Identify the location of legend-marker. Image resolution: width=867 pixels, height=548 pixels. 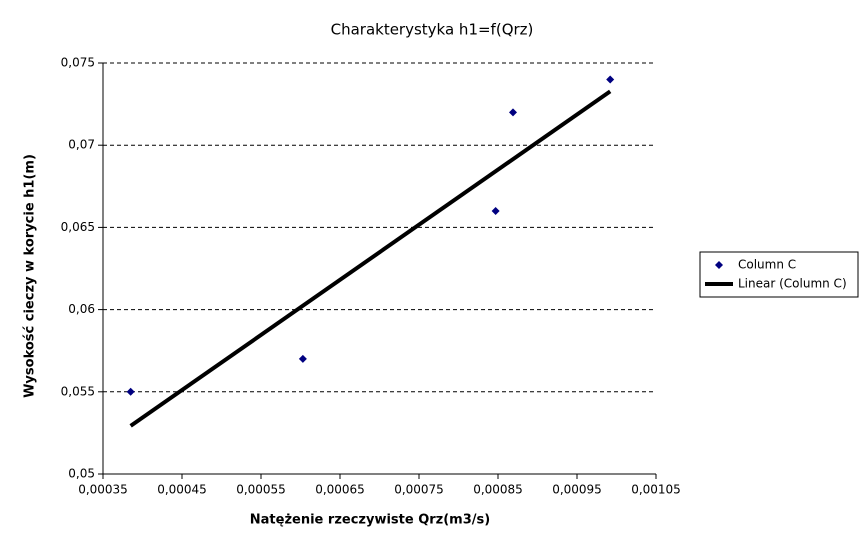
(719, 265).